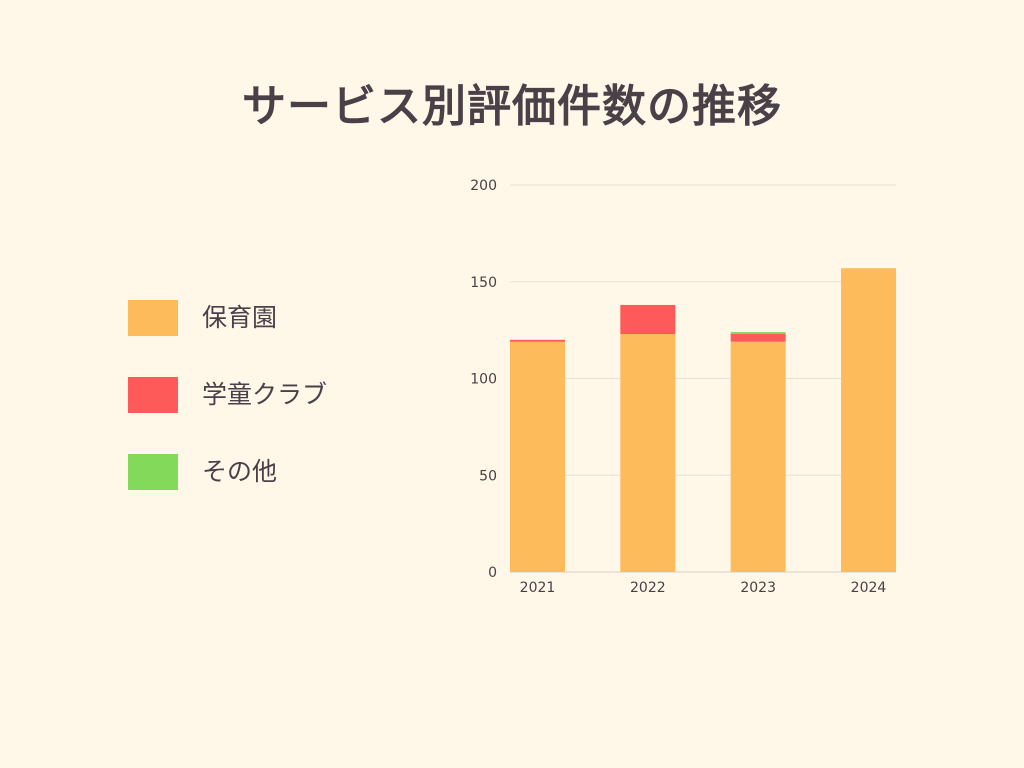 This screenshot has width=1024, height=768. I want to click on legend-swatch-other, so click(153, 472).